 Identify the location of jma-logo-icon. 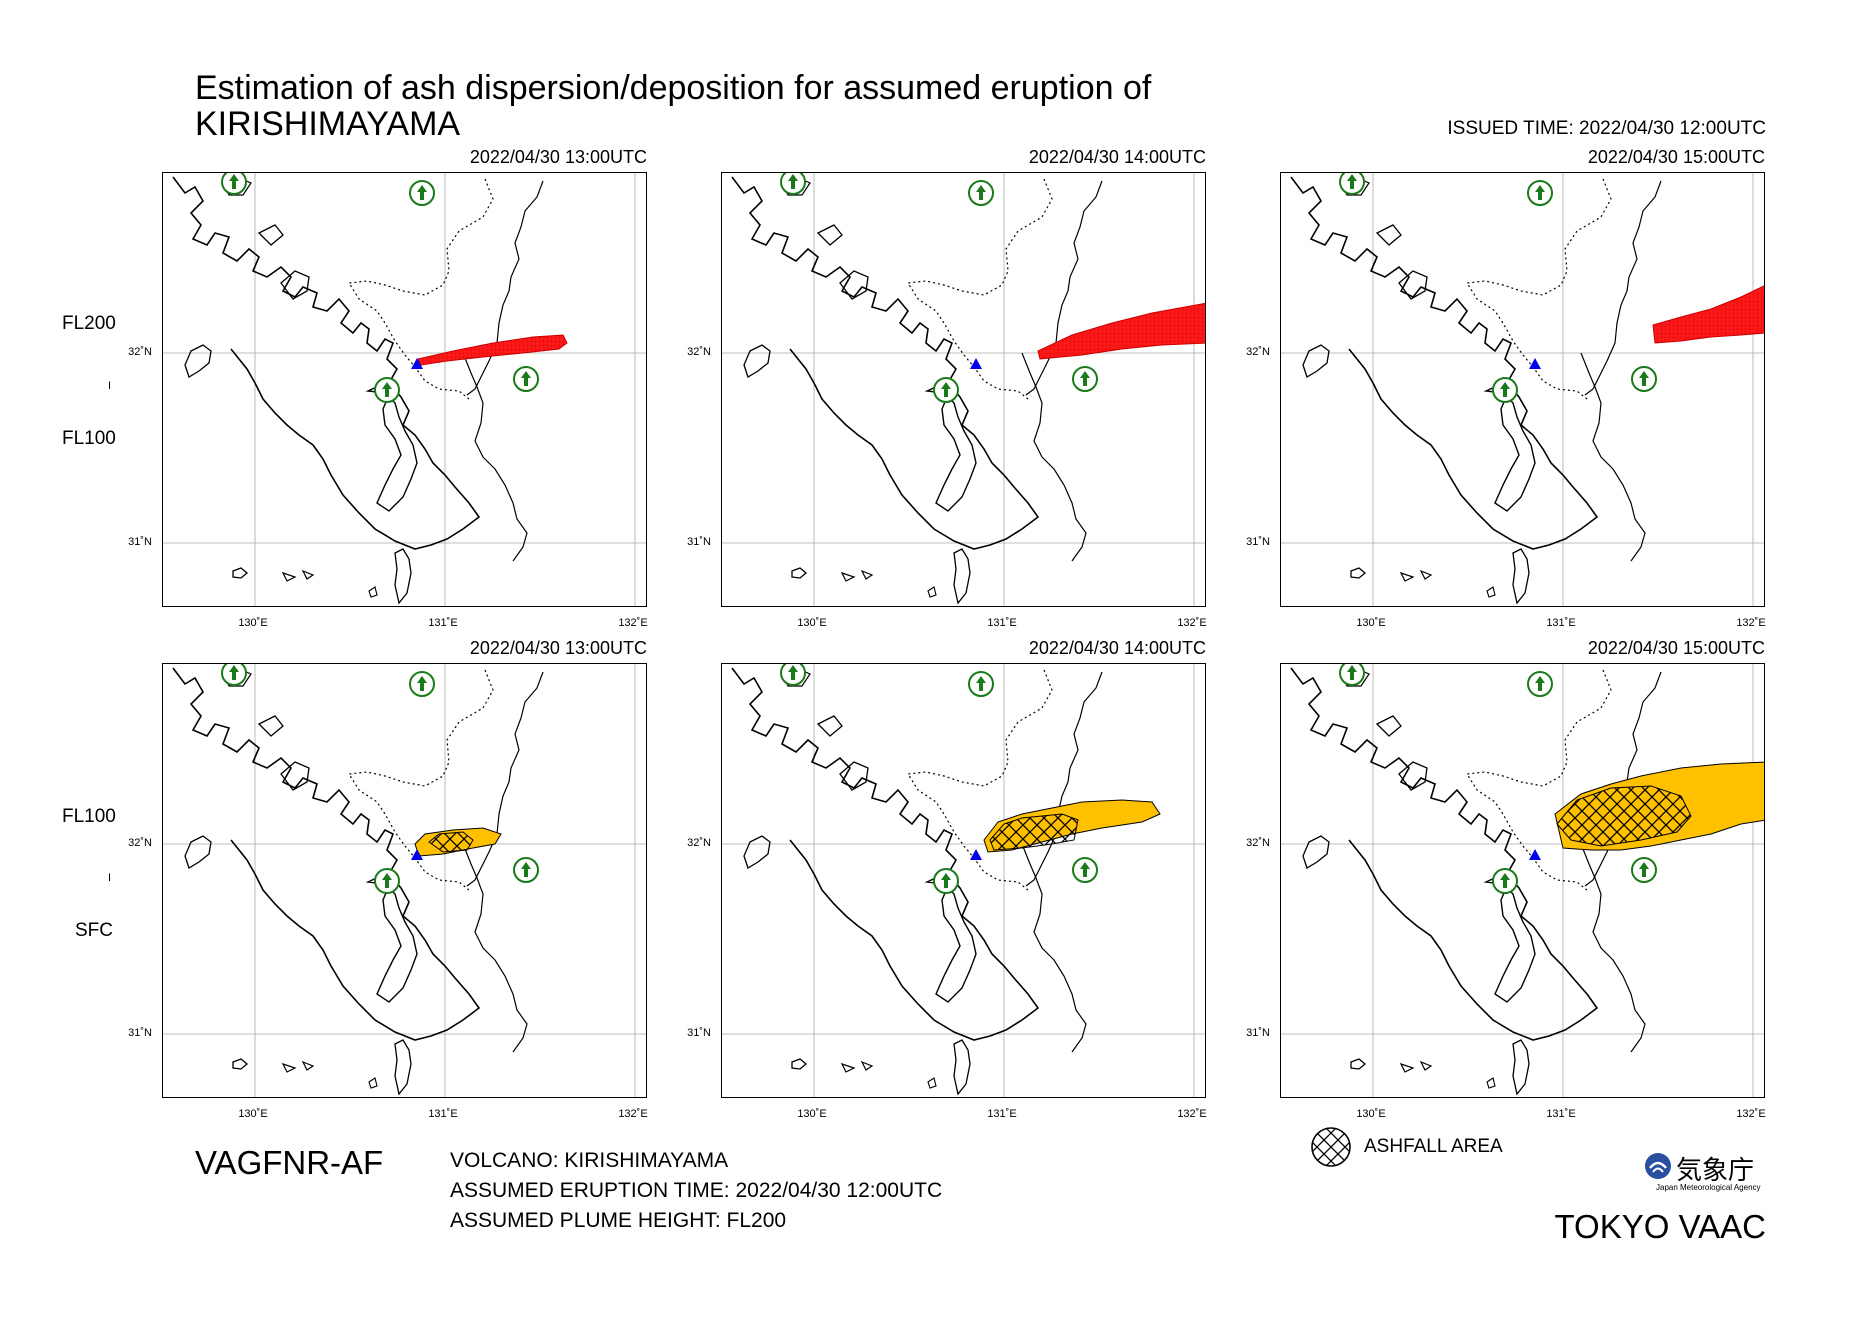
(1658, 1166).